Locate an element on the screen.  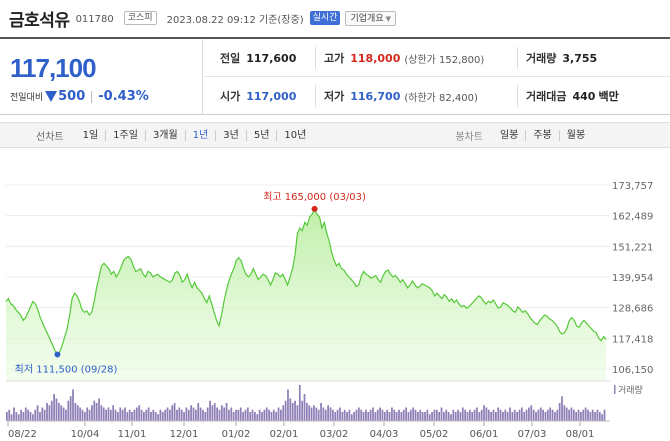
tab-10y: 10년 is located at coordinates (294, 135).